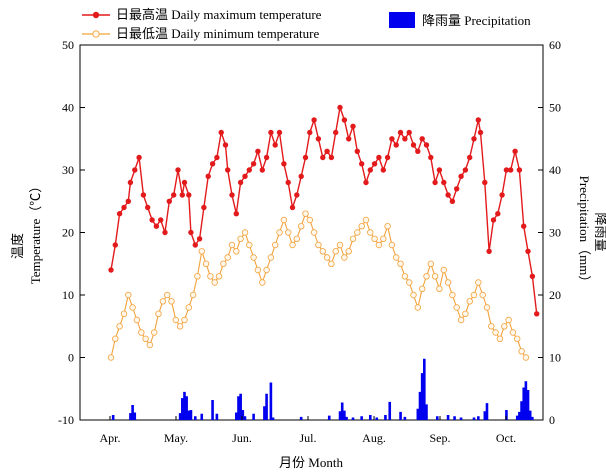 This screenshot has width=606, height=474. What do you see at coordinates (217, 33) in the screenshot?
I see `legend-min-label: 日最低温 Daily minimum temperature` at bounding box center [217, 33].